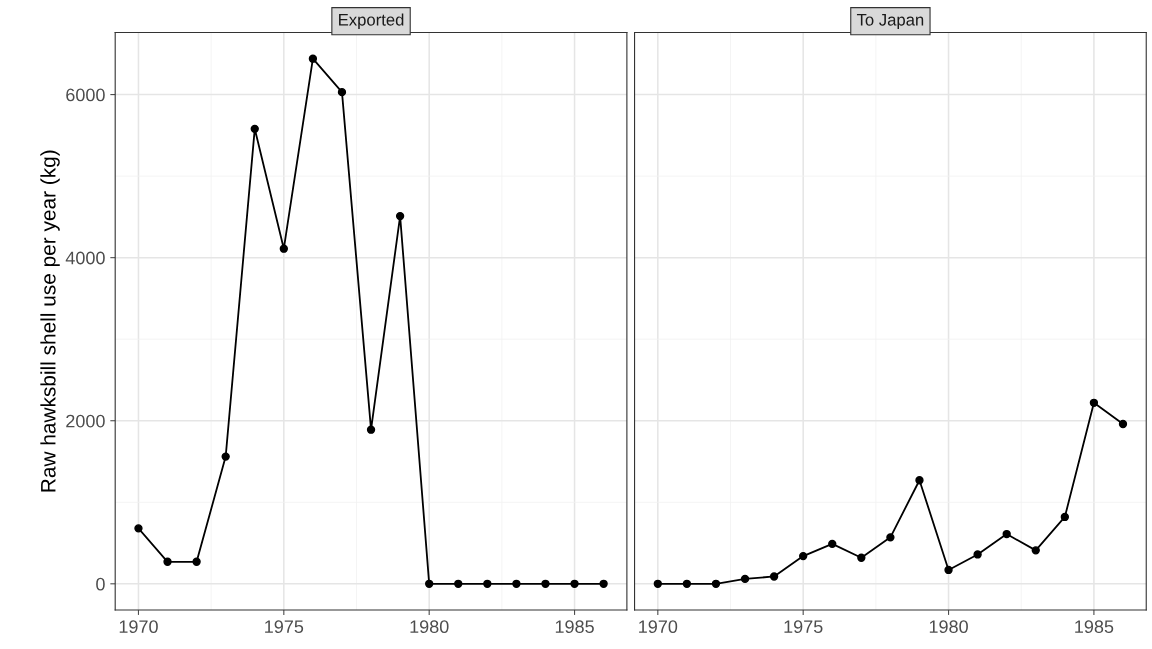 The image size is (1152, 649). I want to click on chart-title: Exported, so click(371, 21).